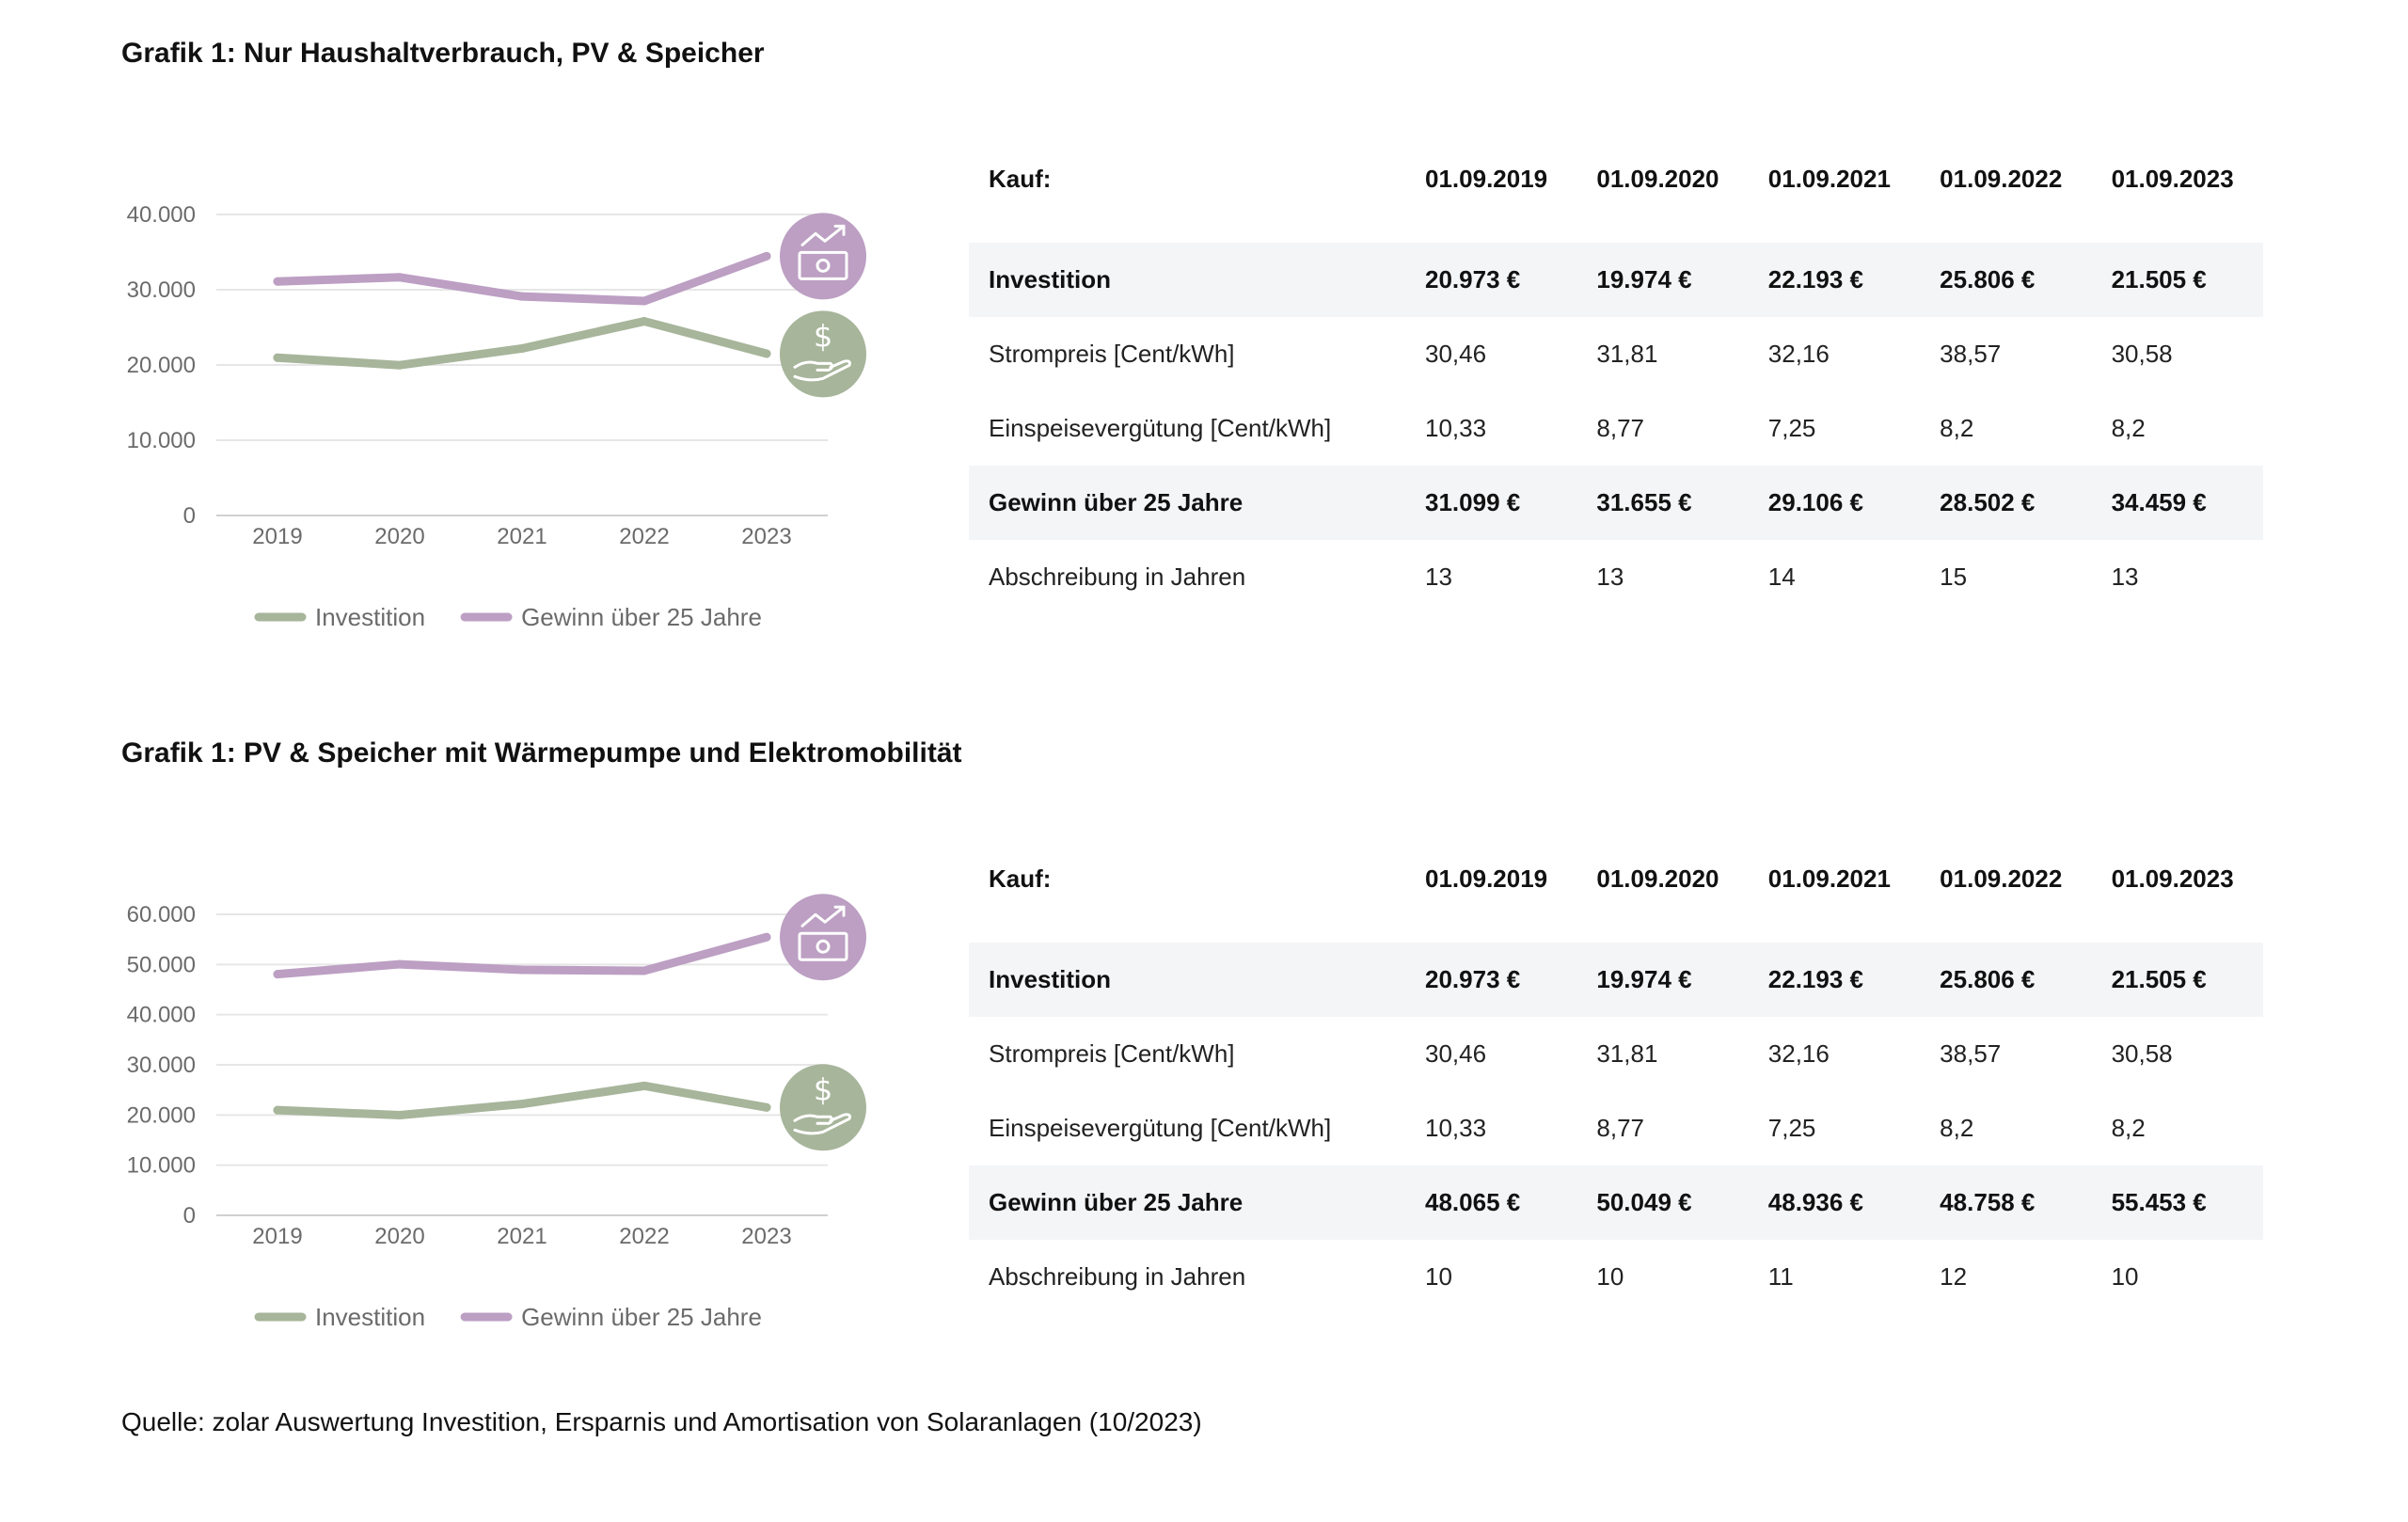 This screenshot has width=2408, height=1522. I want to click on legend-label: Investition, so click(370, 1317).